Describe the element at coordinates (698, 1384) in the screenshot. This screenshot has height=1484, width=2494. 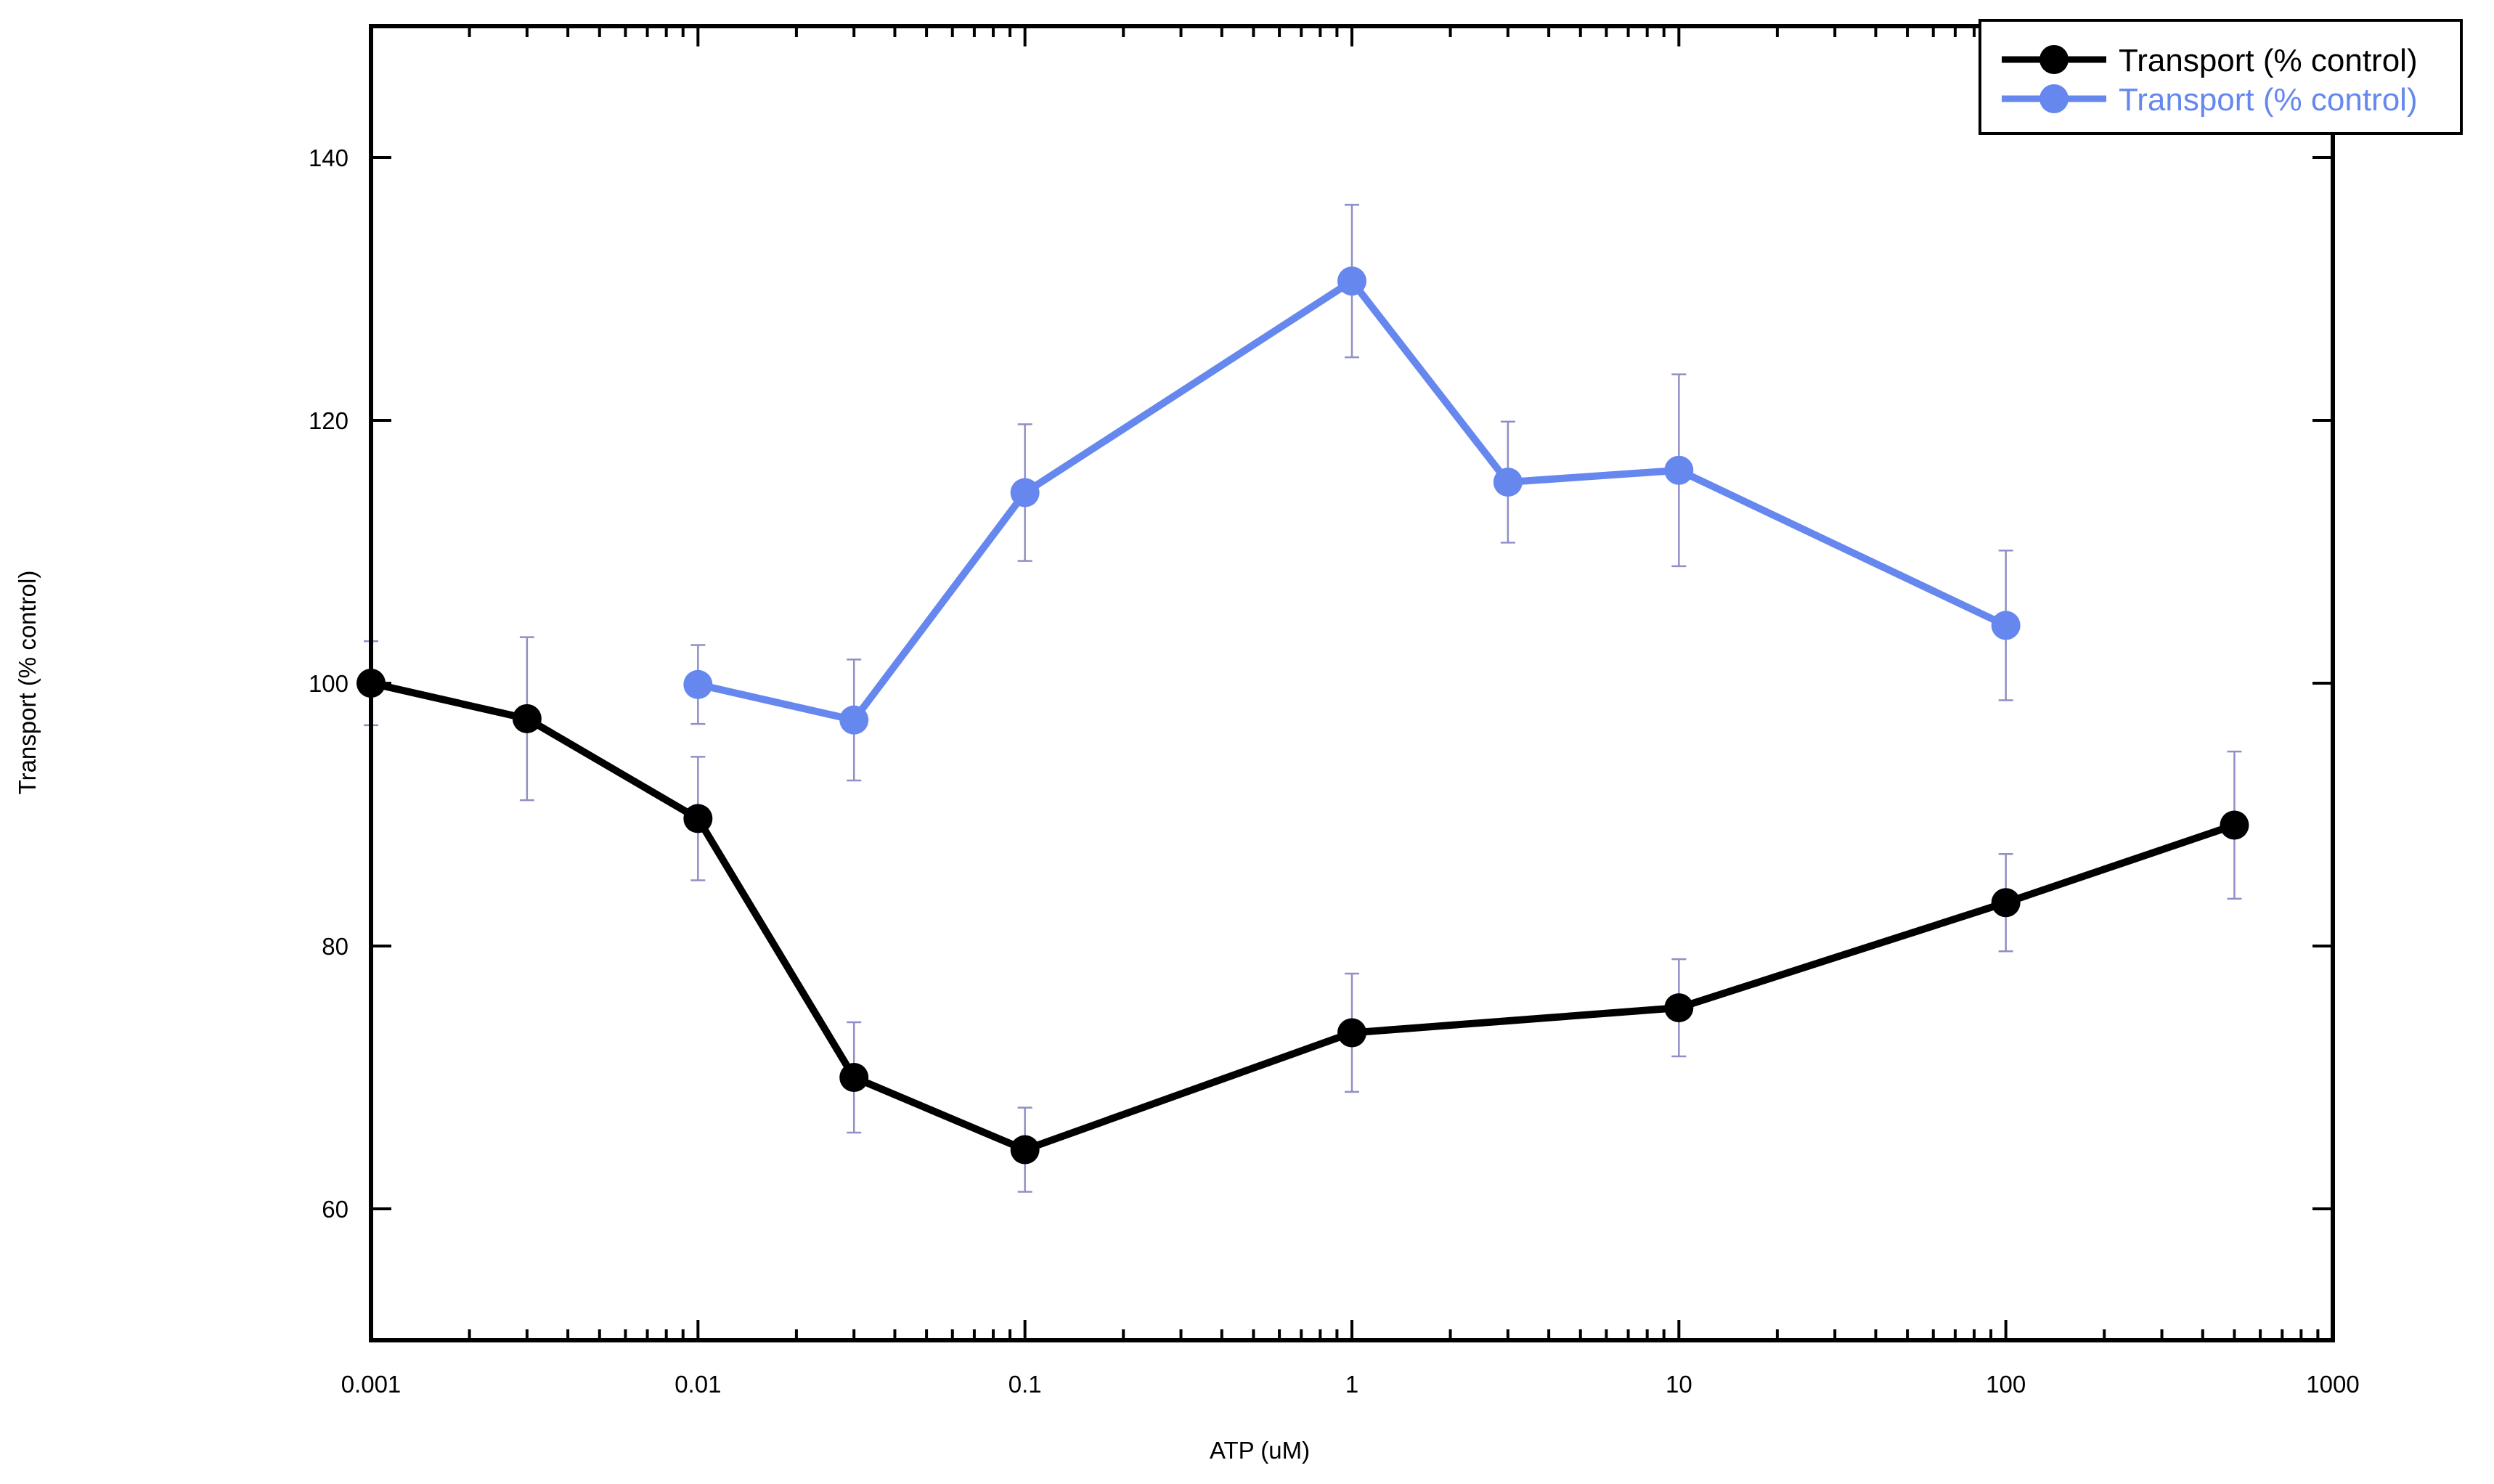
I see `x-tick-label: 0.01` at that location.